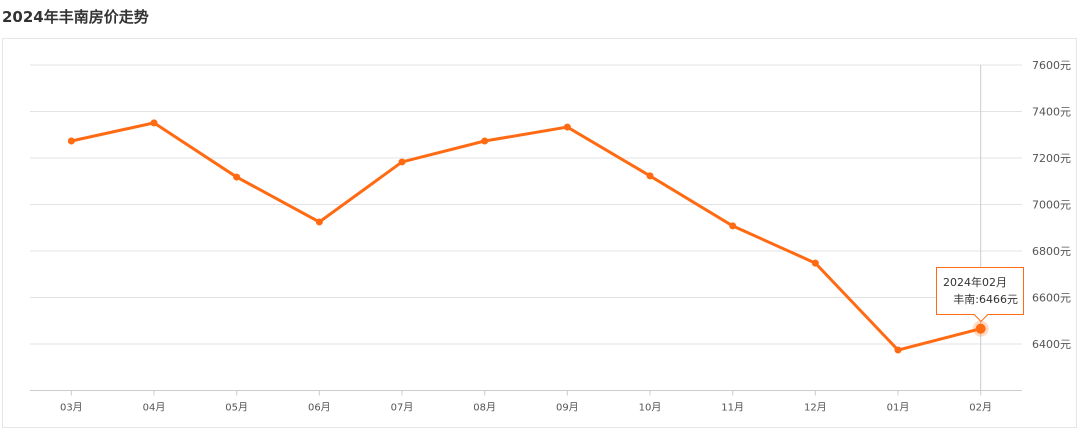  What do you see at coordinates (1051, 158) in the screenshot?
I see `y-tick-label: 7200元` at bounding box center [1051, 158].